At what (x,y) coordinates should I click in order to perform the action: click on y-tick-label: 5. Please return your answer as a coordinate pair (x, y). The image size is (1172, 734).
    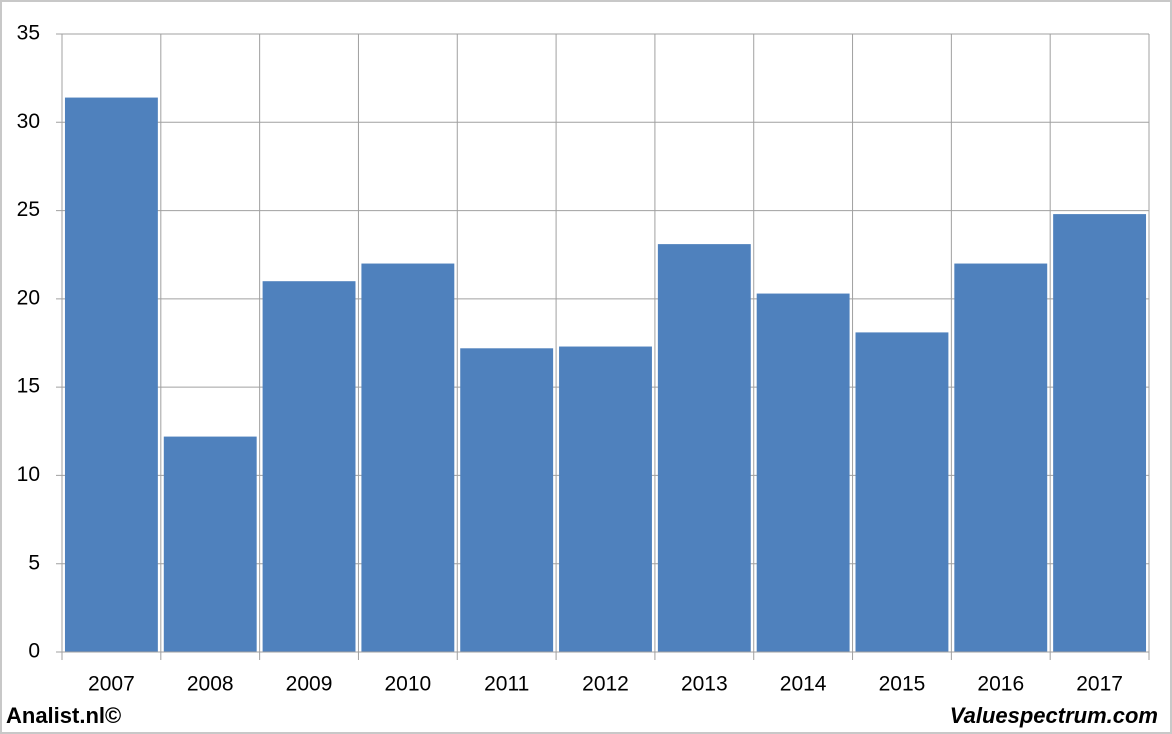
    Looking at the image, I should click on (34, 562).